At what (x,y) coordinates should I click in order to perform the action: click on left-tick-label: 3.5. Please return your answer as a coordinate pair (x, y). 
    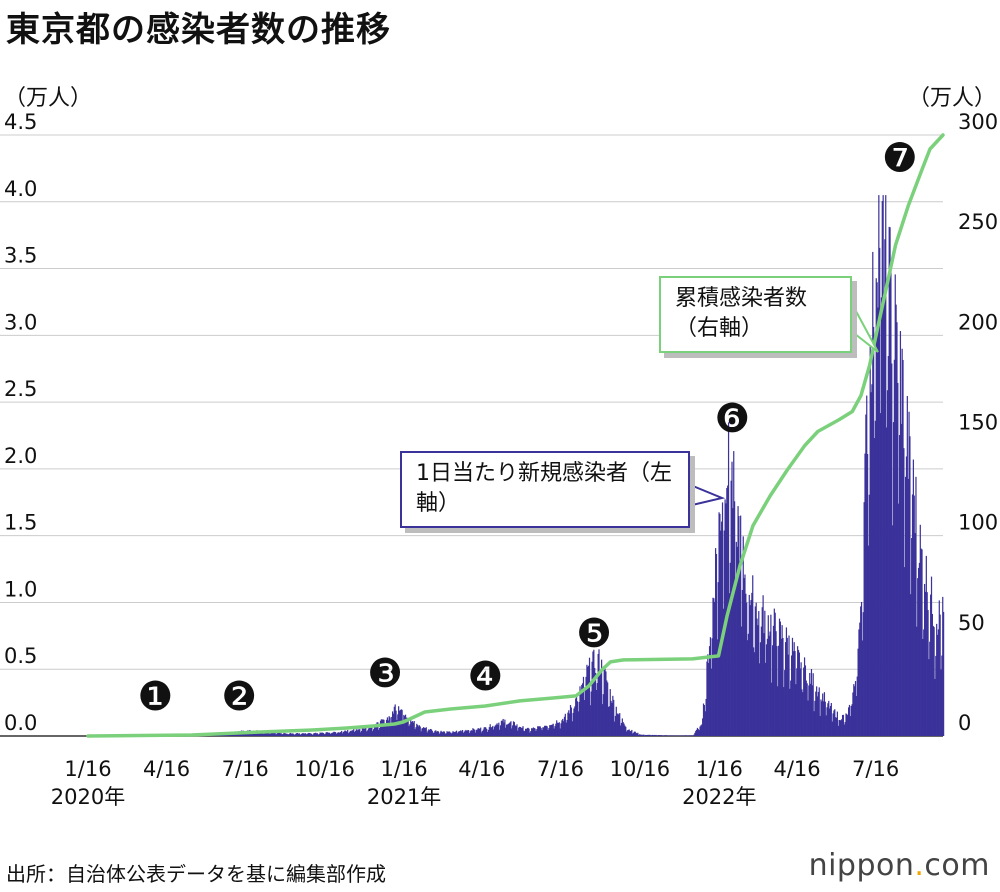
    Looking at the image, I should click on (20, 256).